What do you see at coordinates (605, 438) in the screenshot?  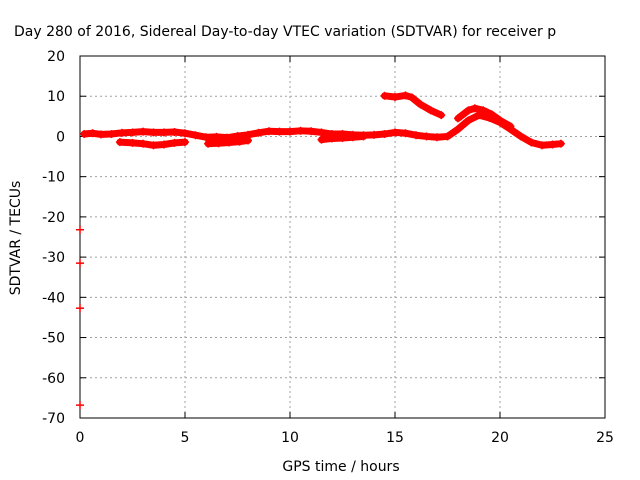 I see `x-tick-label-5: 25` at bounding box center [605, 438].